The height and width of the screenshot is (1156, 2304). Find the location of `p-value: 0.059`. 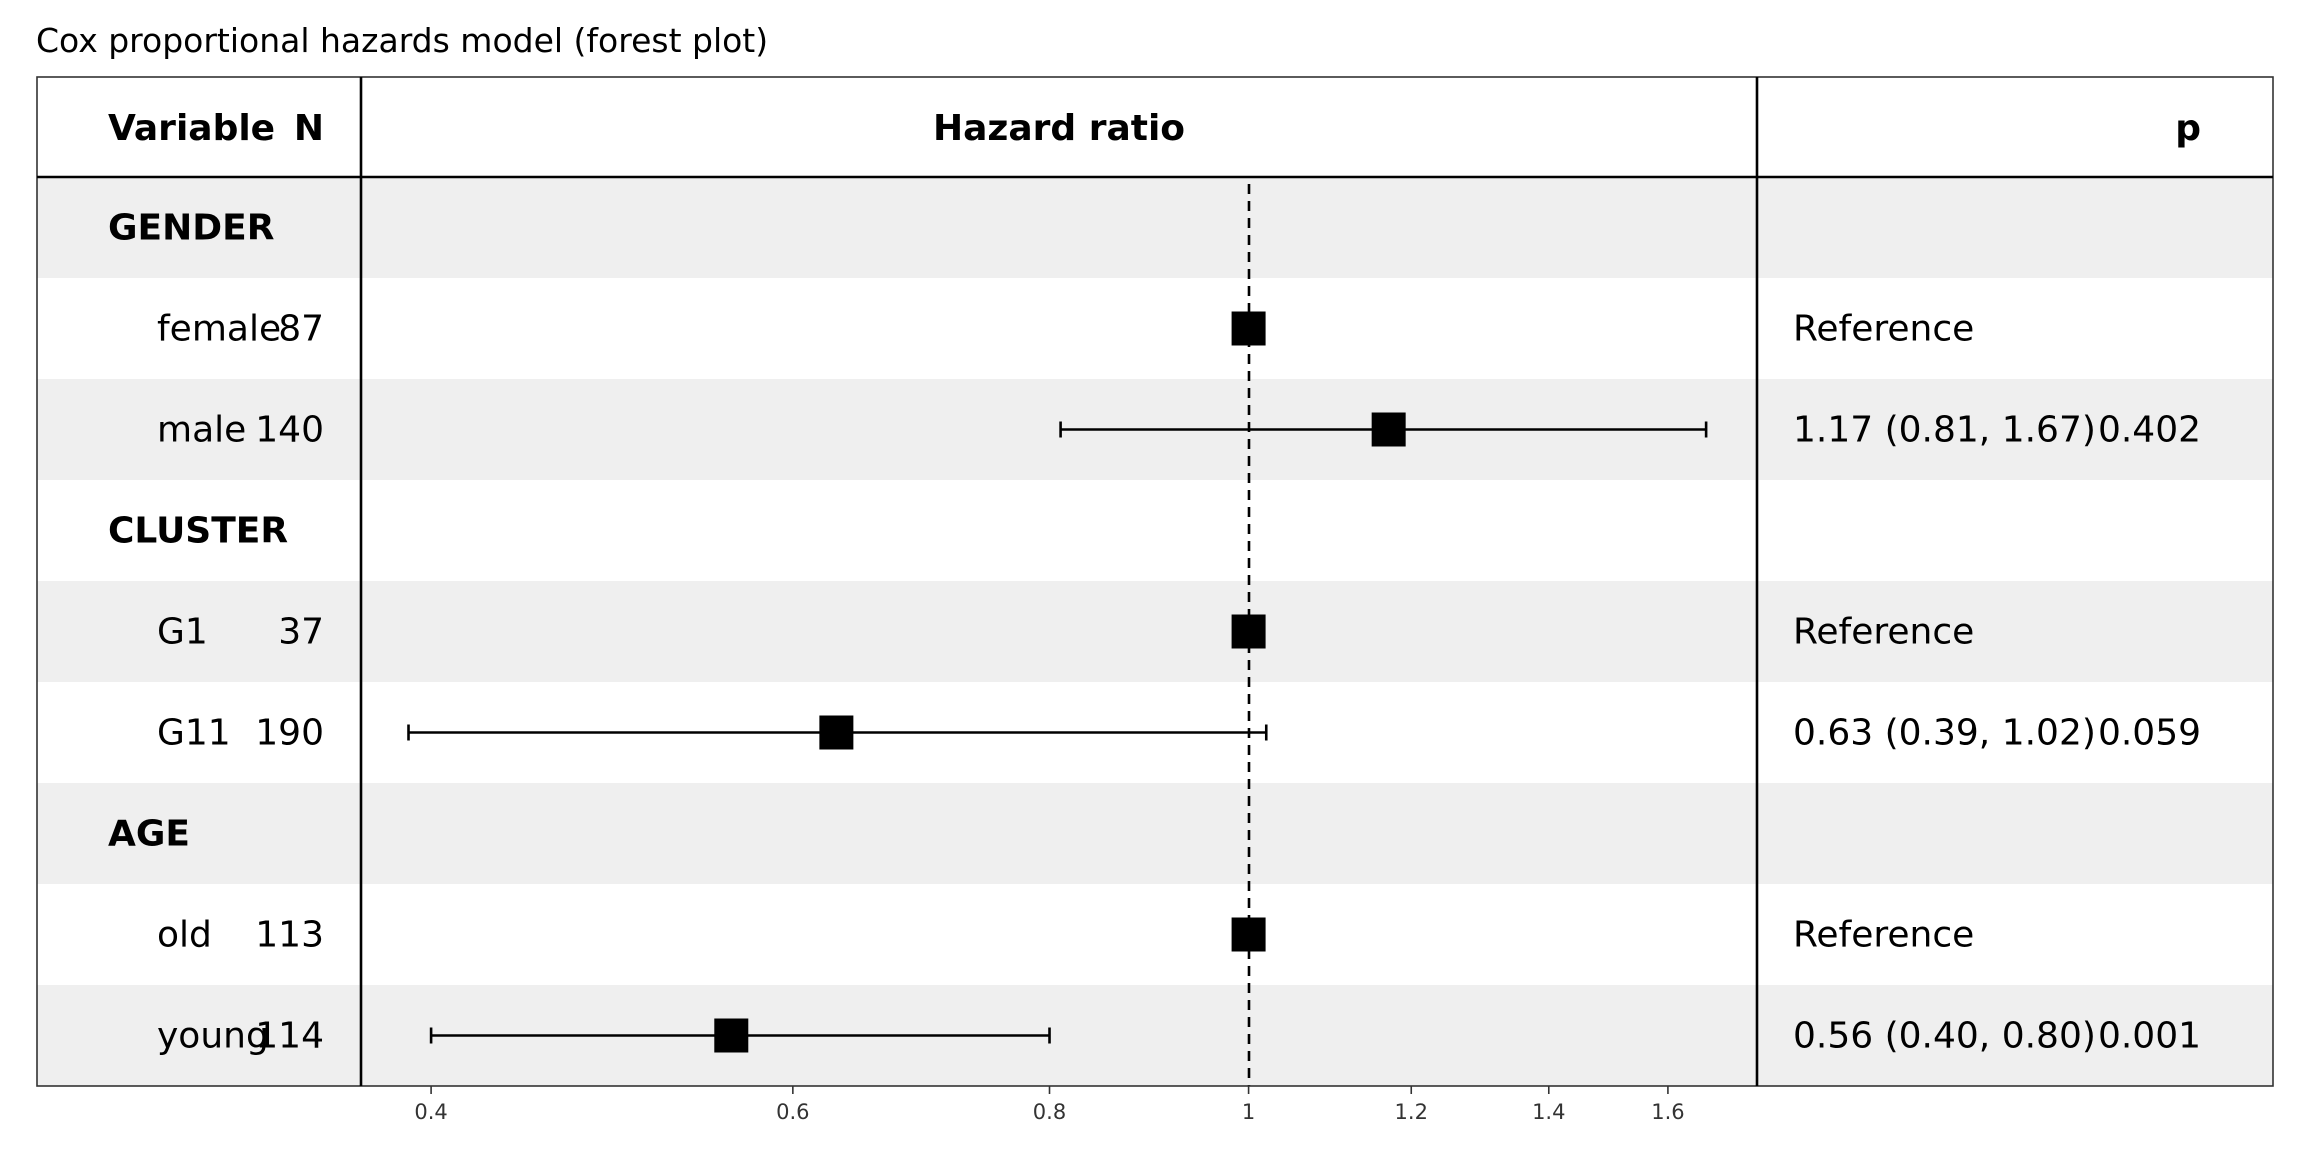

p-value: 0.059 is located at coordinates (2149, 733).